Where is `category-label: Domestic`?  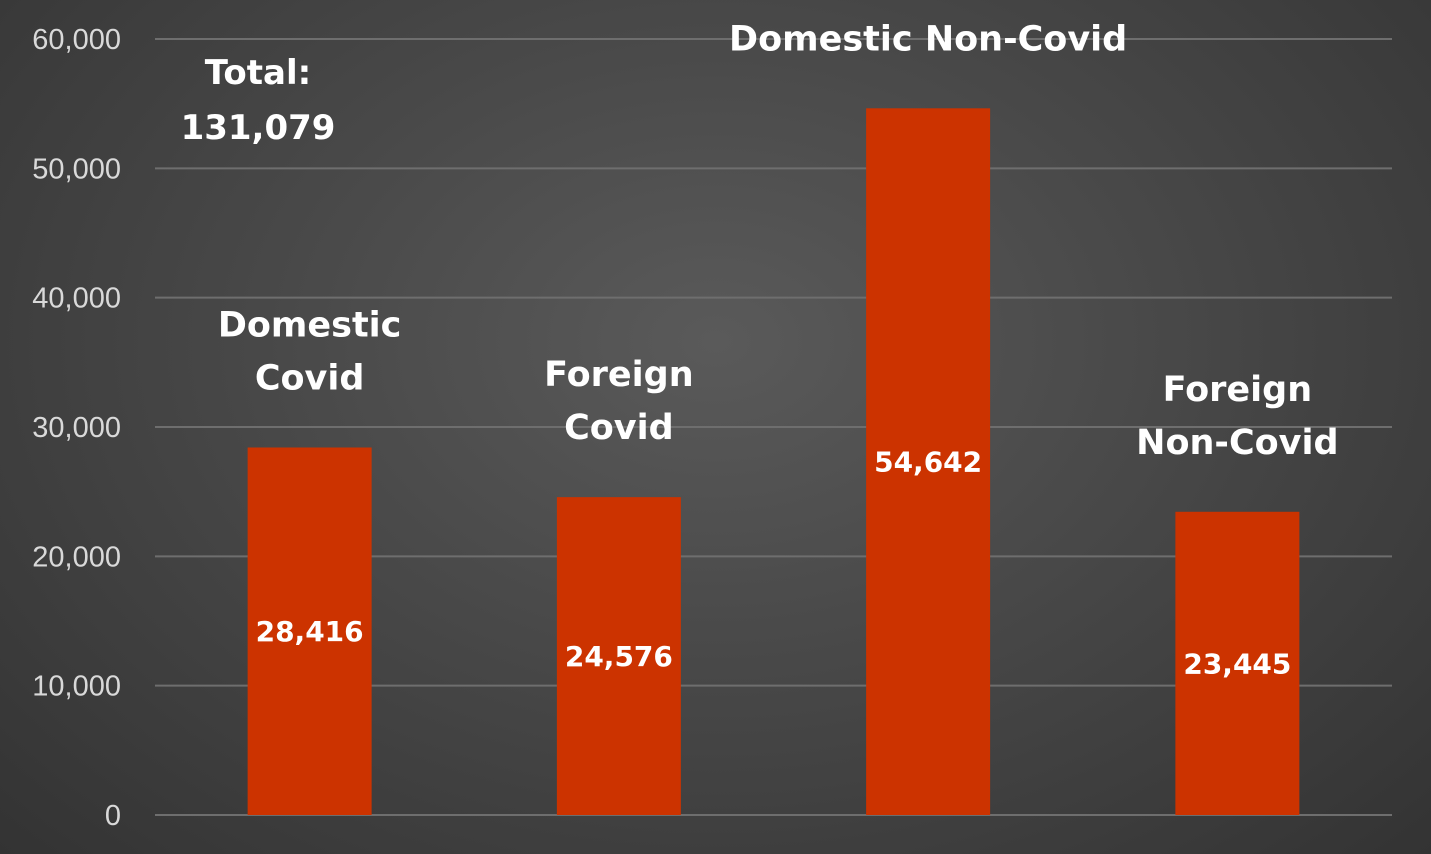 category-label: Domestic is located at coordinates (310, 325).